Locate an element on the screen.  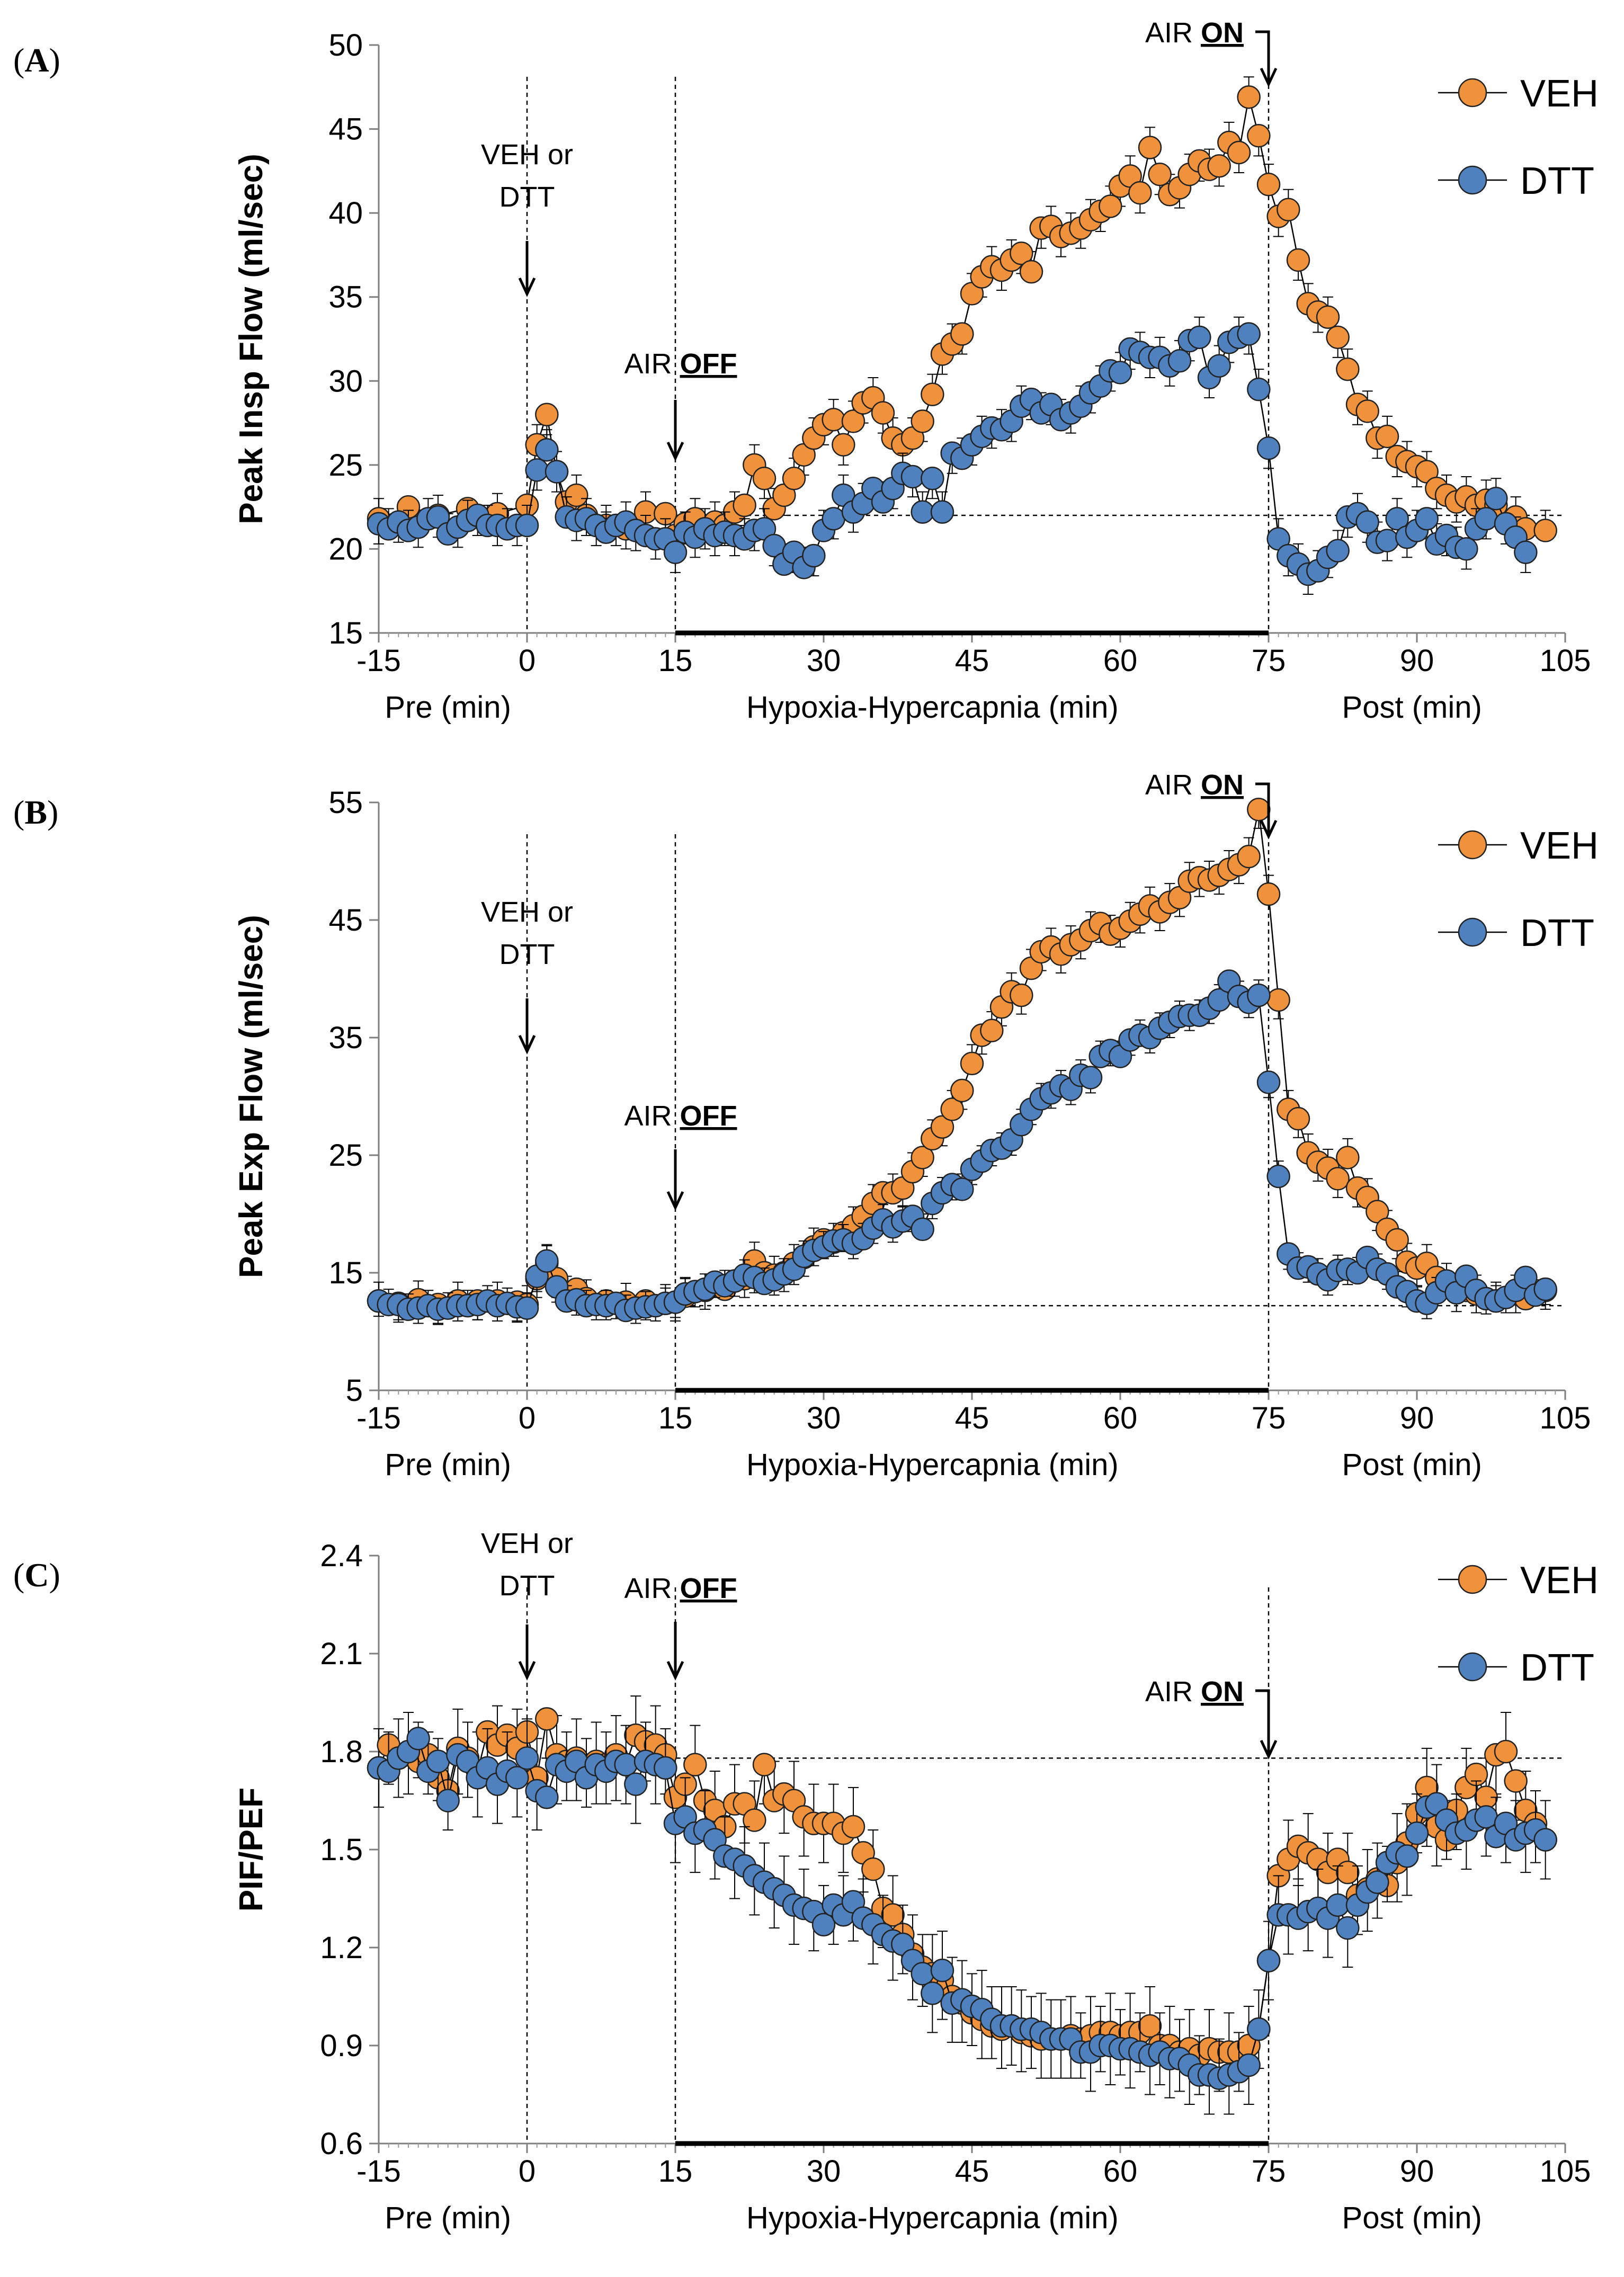
y-axis-title: PIF/PEF is located at coordinates (251, 1850).